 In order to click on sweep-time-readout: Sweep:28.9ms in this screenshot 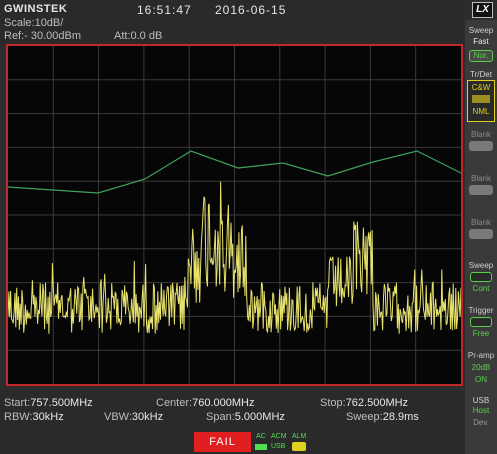, I will do `click(382, 417)`.